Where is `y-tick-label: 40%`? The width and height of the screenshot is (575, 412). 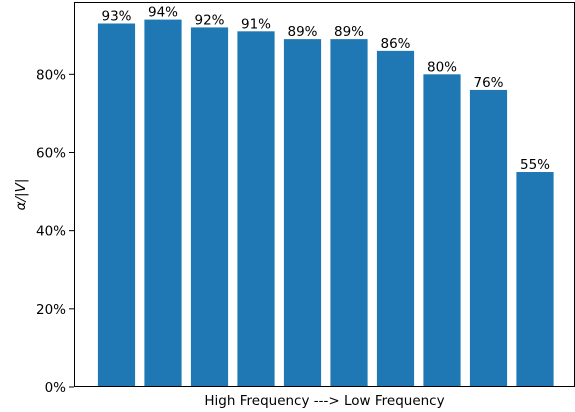
y-tick-label: 40% is located at coordinates (51, 232).